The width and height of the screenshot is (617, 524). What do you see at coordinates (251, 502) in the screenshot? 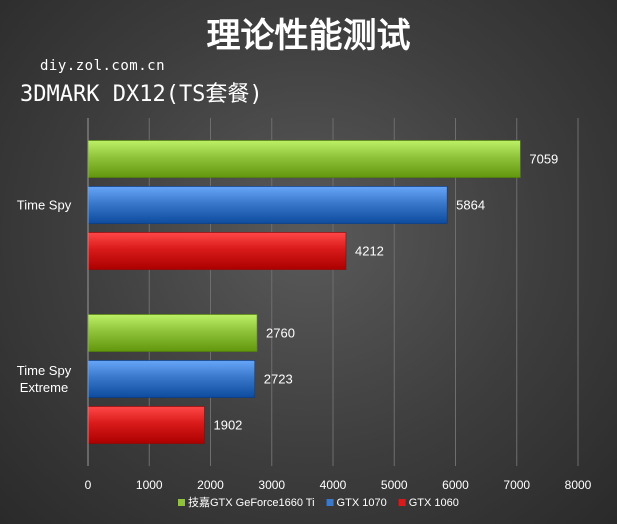
I see `legend-label: 技嘉GTX GeForce1660 Ti` at bounding box center [251, 502].